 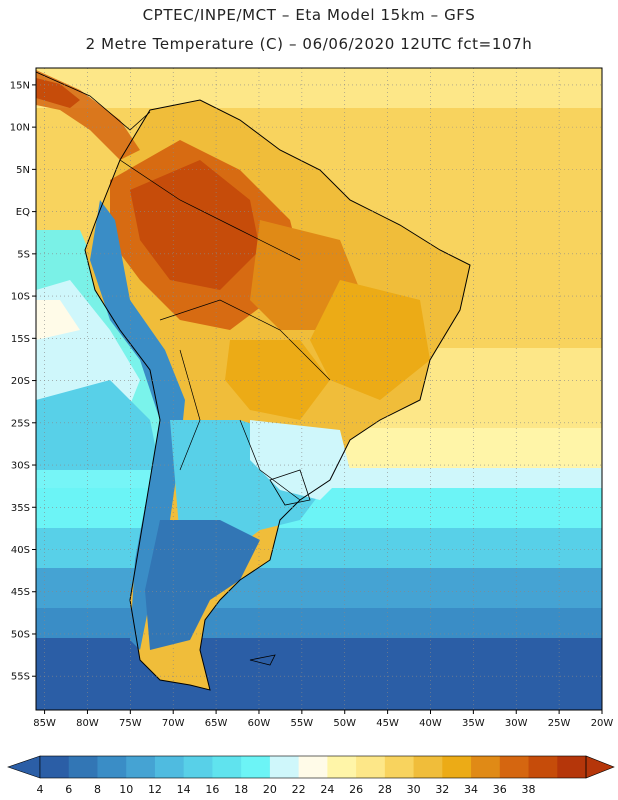 What do you see at coordinates (184, 789) in the screenshot?
I see `colorbar-label: 14` at bounding box center [184, 789].